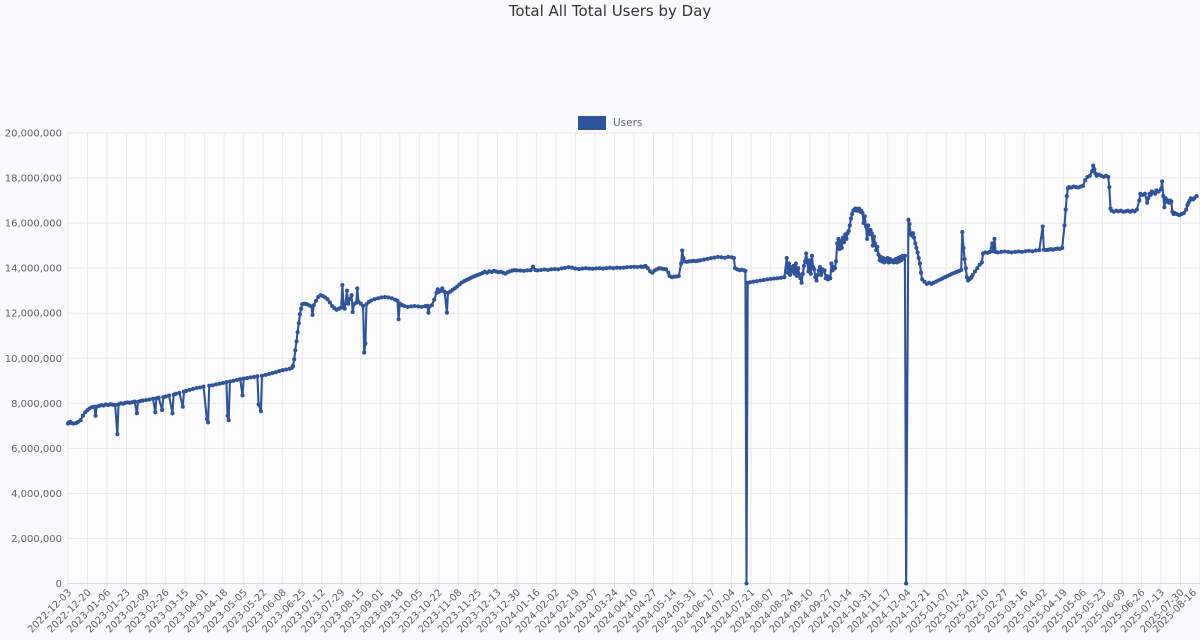 The height and width of the screenshot is (640, 1200). I want to click on legend-item-users: Users, so click(610, 123).